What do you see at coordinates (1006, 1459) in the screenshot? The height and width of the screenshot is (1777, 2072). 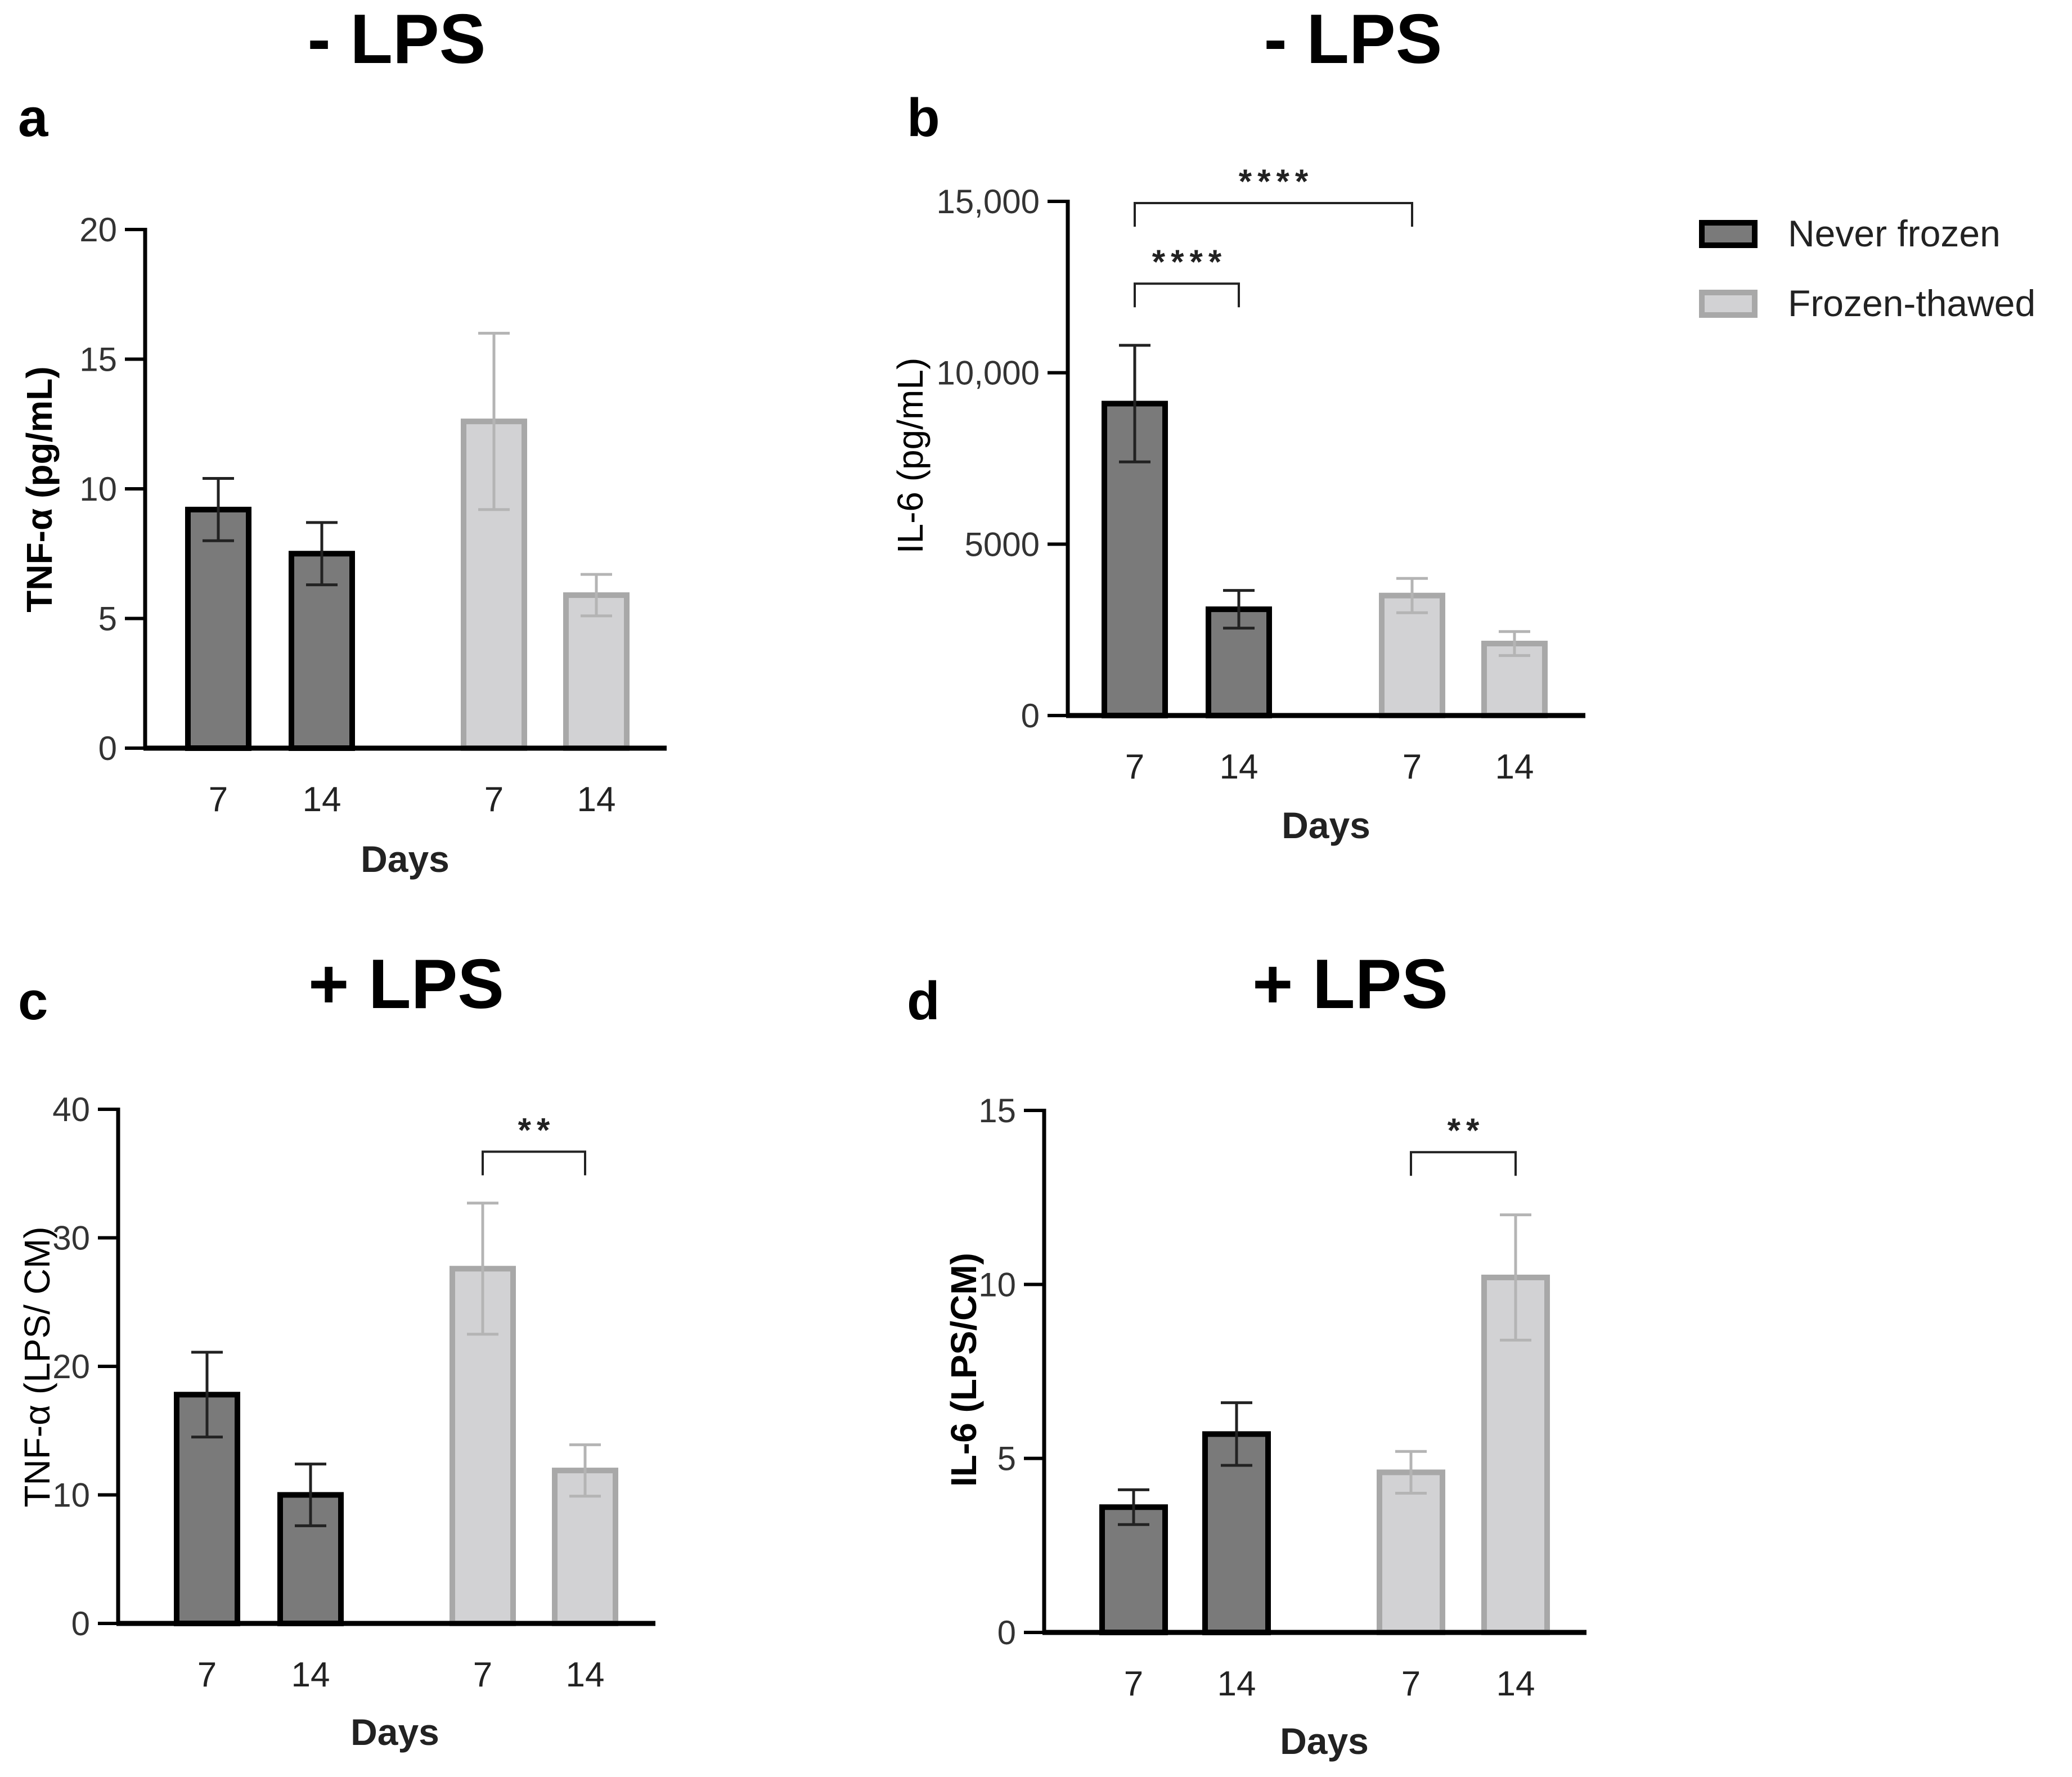 I see `panel-d-y-tick-label: 5` at bounding box center [1006, 1459].